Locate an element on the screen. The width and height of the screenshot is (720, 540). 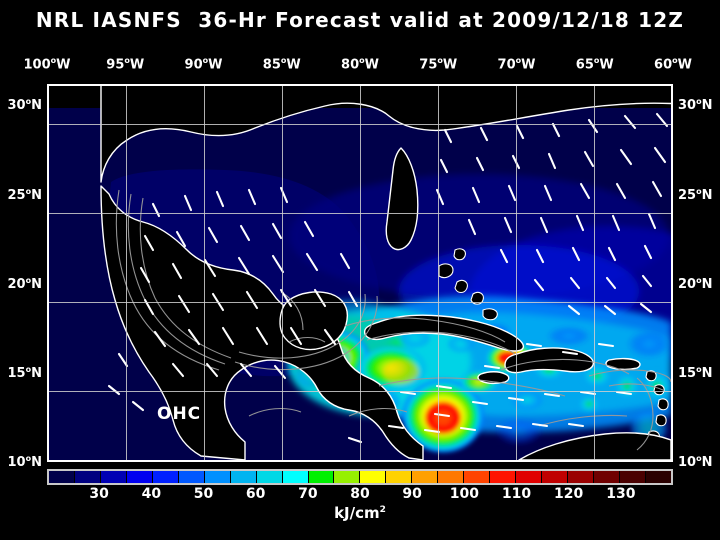
colorbar-tick-label: 80 is located at coordinates (360, 494).